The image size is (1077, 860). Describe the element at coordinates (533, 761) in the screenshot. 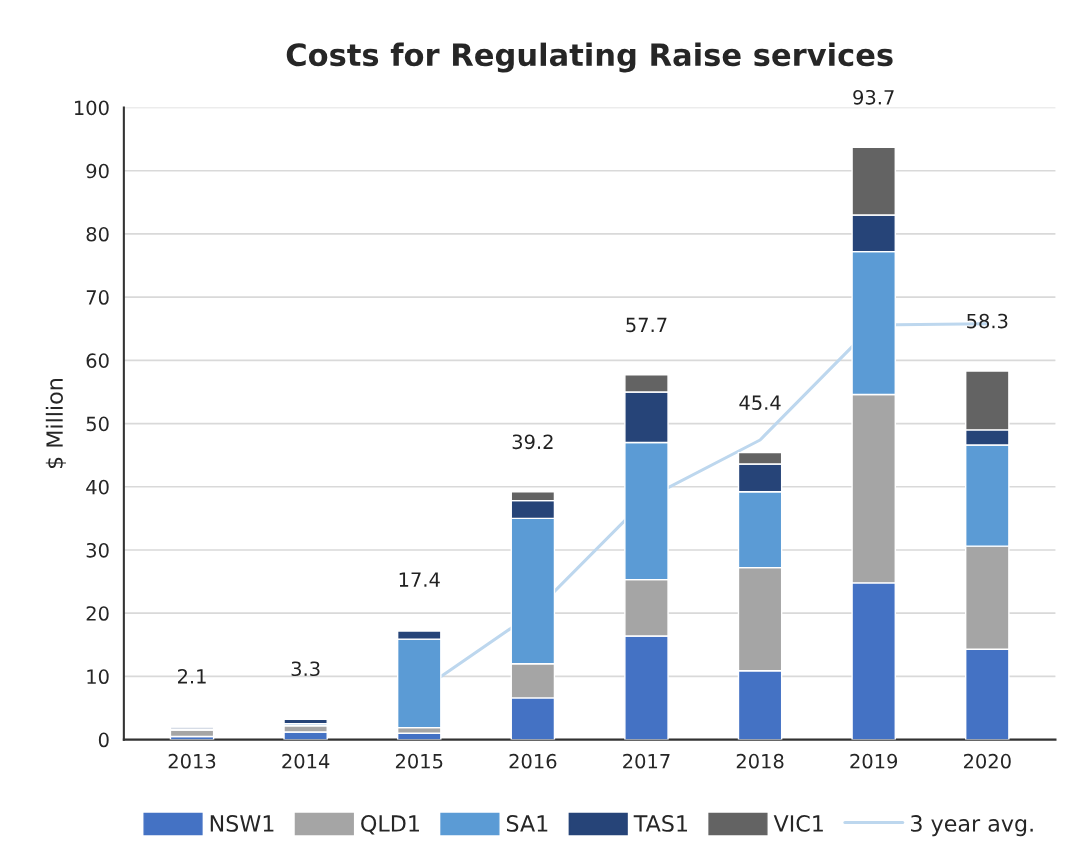

I see `x-tick-label: 2016` at that location.